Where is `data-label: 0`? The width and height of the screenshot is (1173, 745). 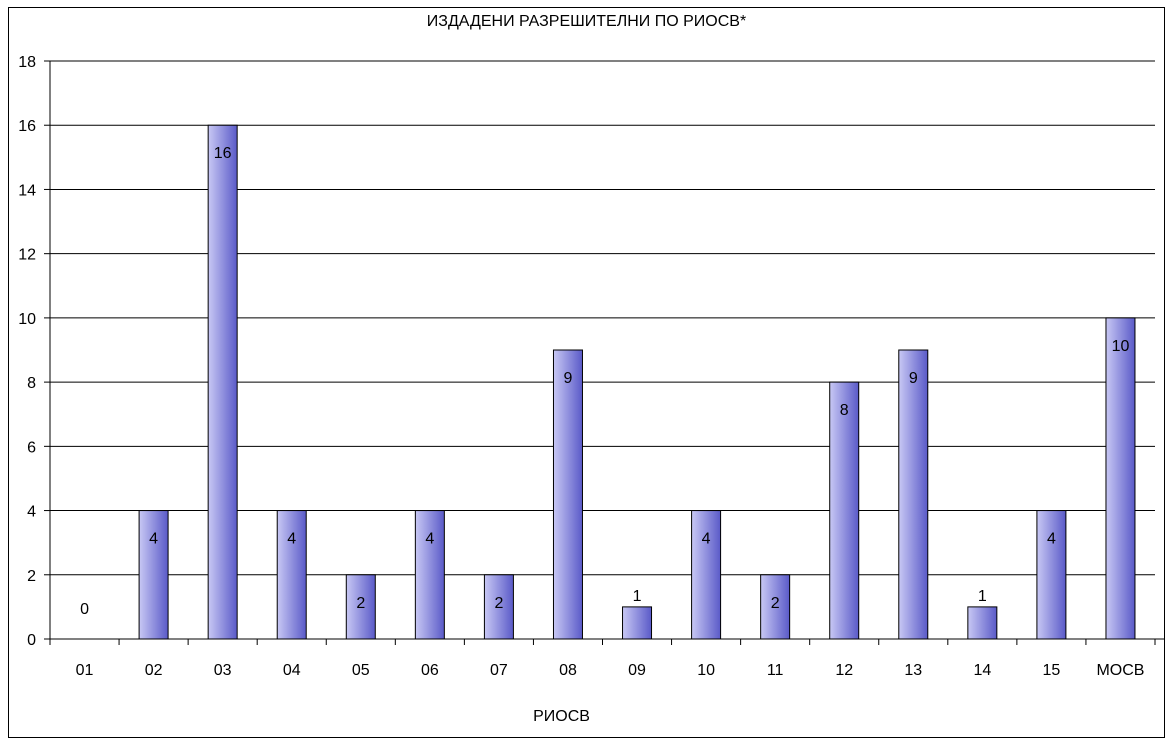 data-label: 0 is located at coordinates (84, 609).